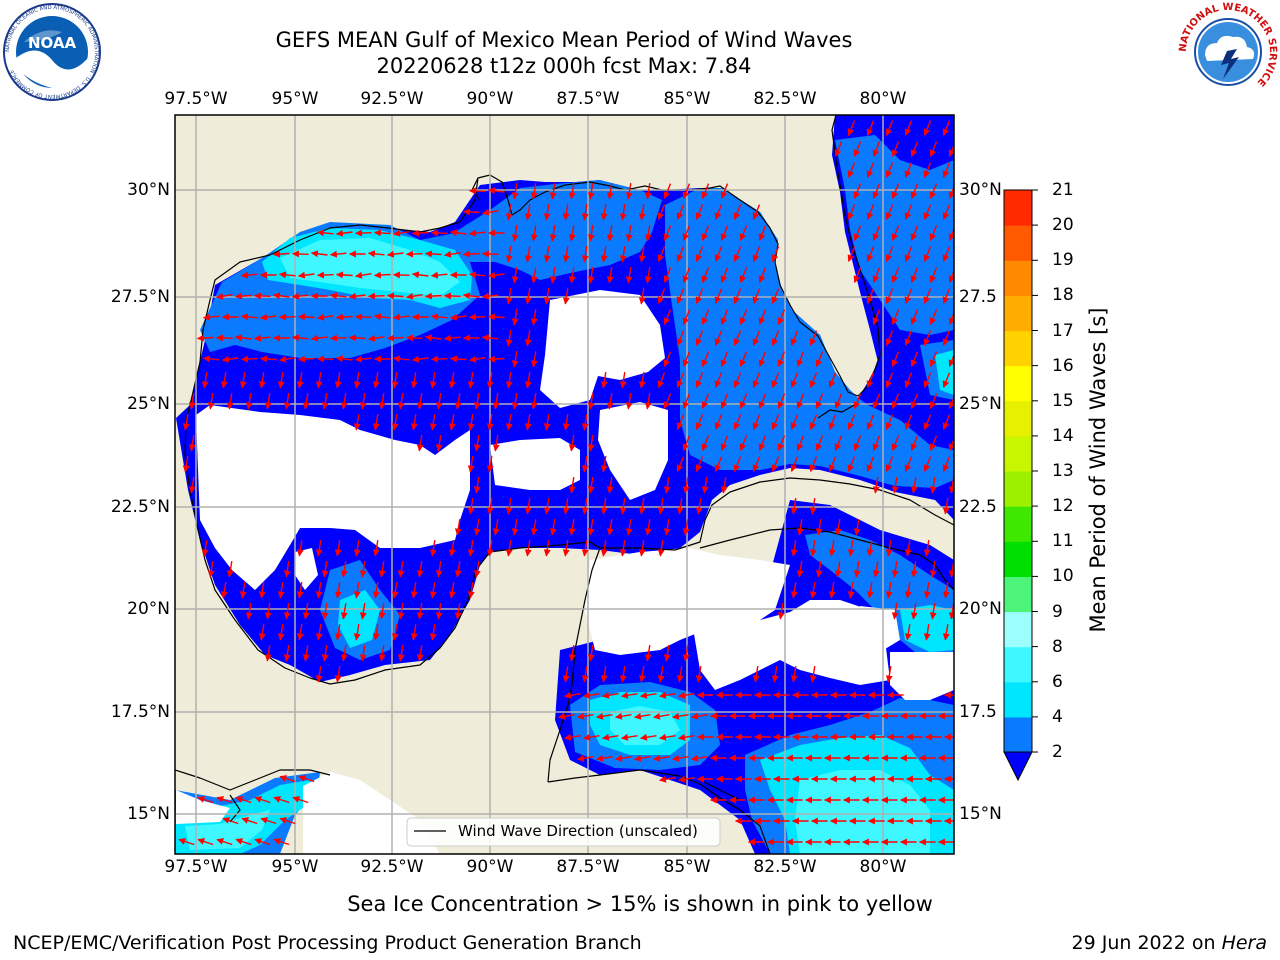  What do you see at coordinates (490, 867) in the screenshot?
I see `x-tick-bottom: 90°W` at bounding box center [490, 867].